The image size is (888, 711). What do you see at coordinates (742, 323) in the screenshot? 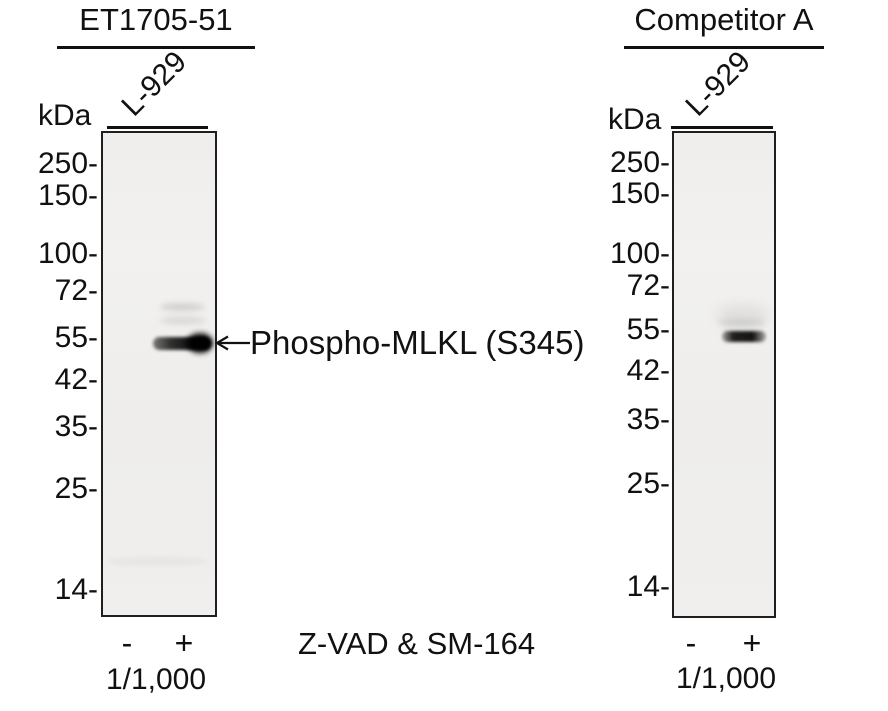
I see `protein-band-faint` at bounding box center [742, 323].